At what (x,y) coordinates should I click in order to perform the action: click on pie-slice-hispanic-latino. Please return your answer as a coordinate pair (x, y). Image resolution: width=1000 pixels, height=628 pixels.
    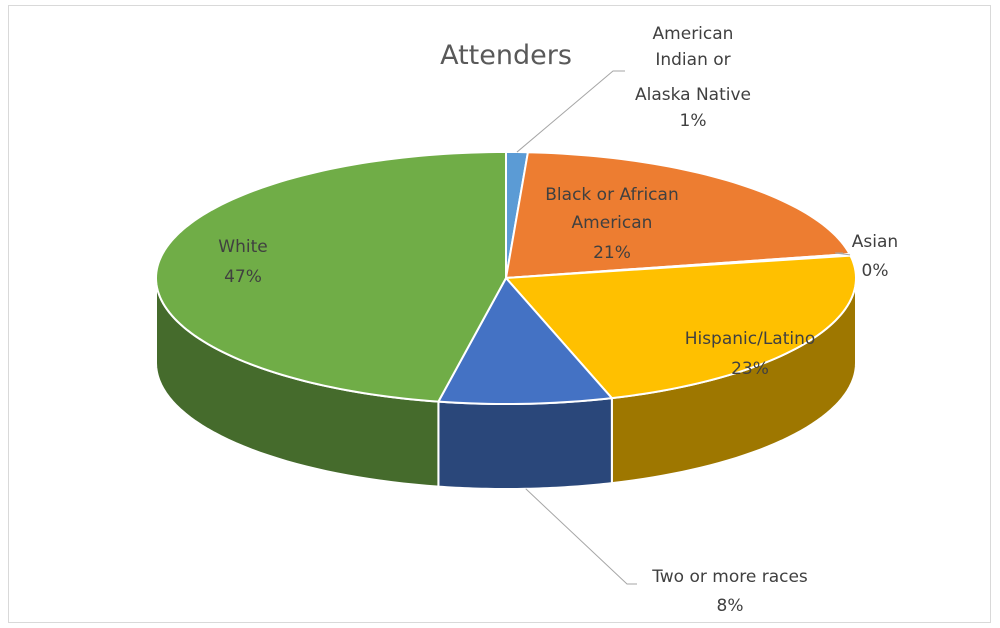
    Looking at the image, I should click on (680, 327).